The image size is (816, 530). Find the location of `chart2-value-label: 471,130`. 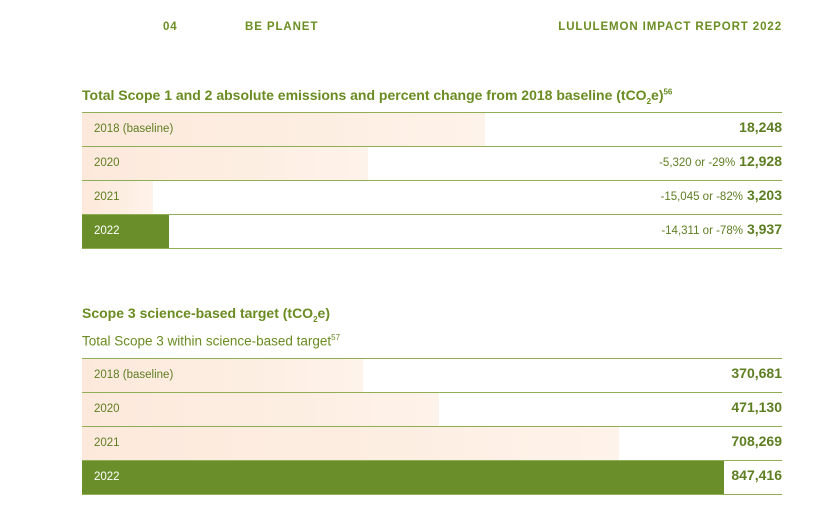

chart2-value-label: 471,130 is located at coordinates (756, 407).